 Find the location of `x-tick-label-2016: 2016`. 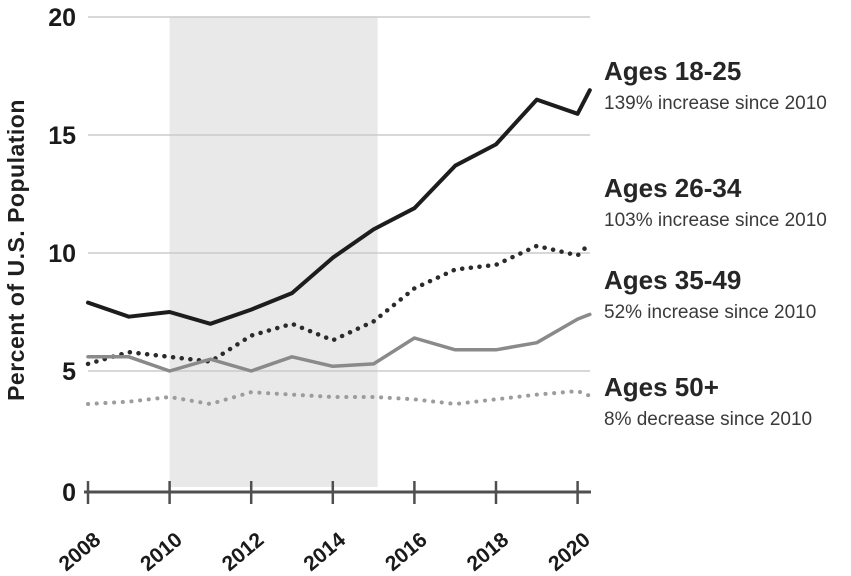

x-tick-label-2016: 2016 is located at coordinates (406, 552).